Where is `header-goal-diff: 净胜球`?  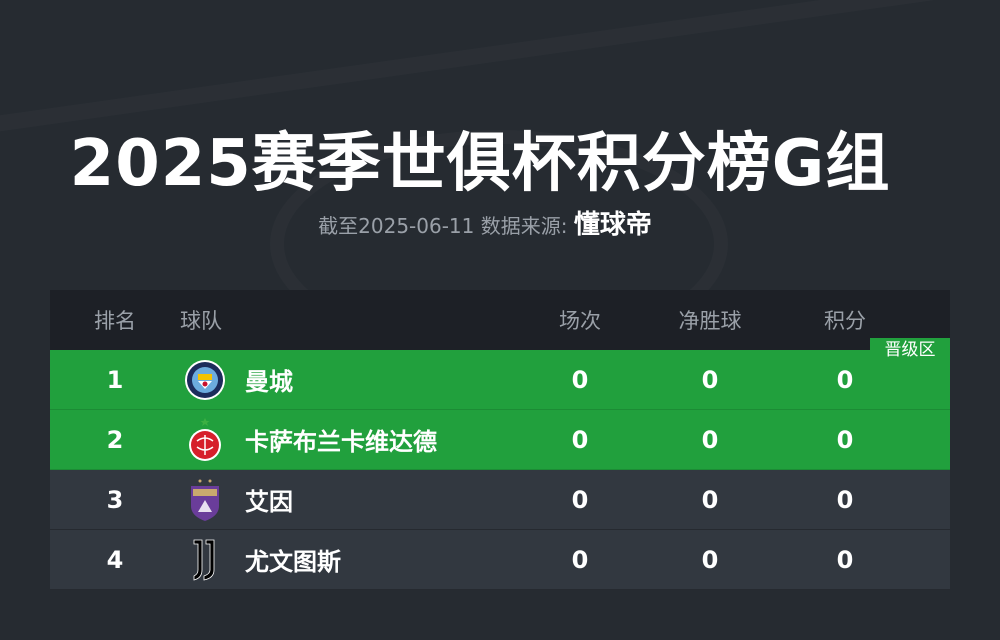 header-goal-diff: 净胜球 is located at coordinates (710, 321).